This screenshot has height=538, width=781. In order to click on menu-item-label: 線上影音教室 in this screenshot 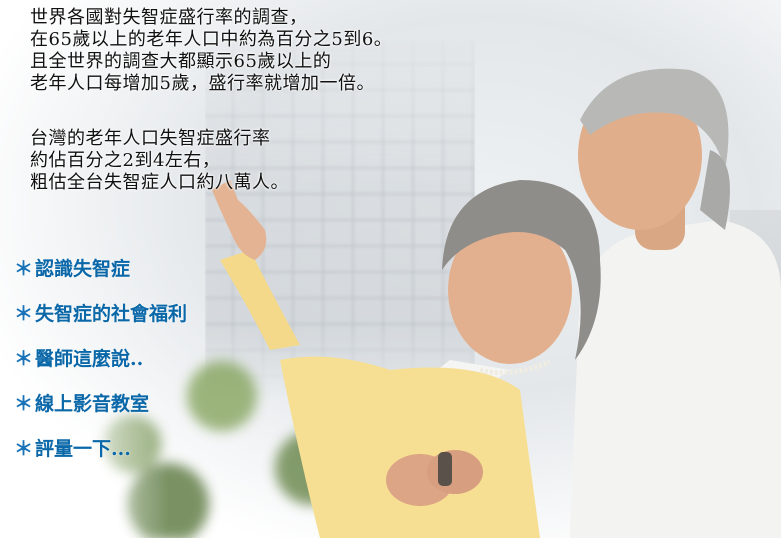, I will do `click(92, 404)`.